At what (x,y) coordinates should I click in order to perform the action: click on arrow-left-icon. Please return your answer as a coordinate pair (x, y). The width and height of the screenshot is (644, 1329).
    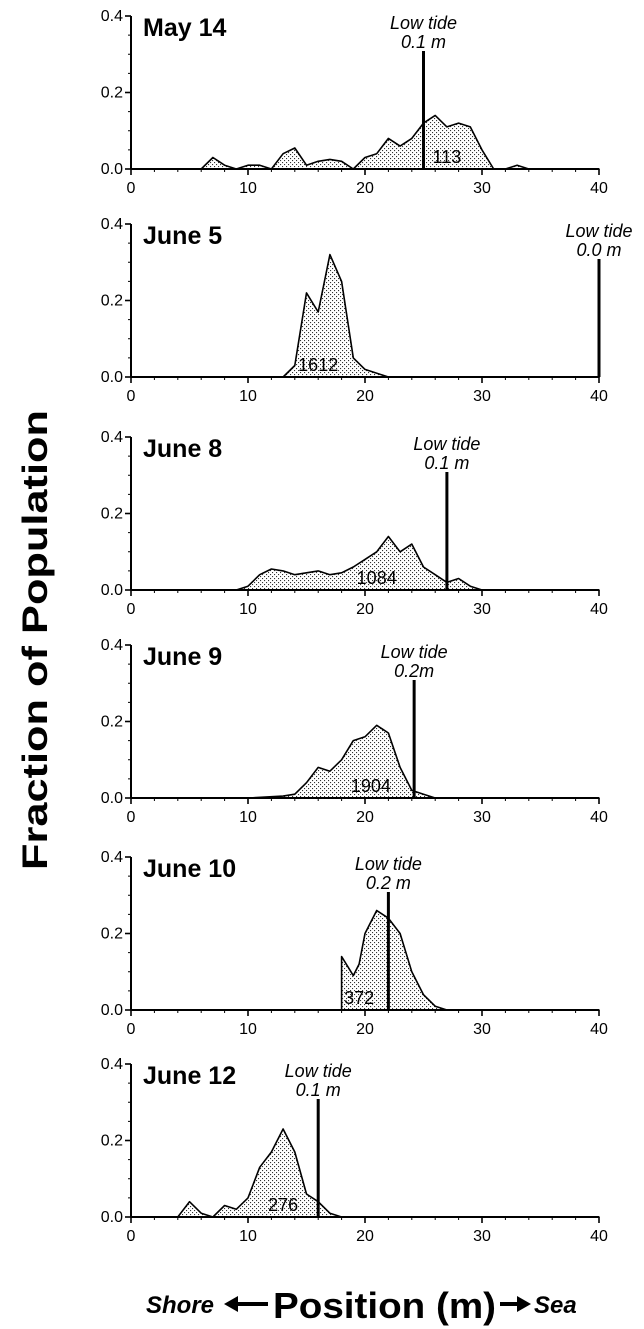
    Looking at the image, I should click on (246, 1304).